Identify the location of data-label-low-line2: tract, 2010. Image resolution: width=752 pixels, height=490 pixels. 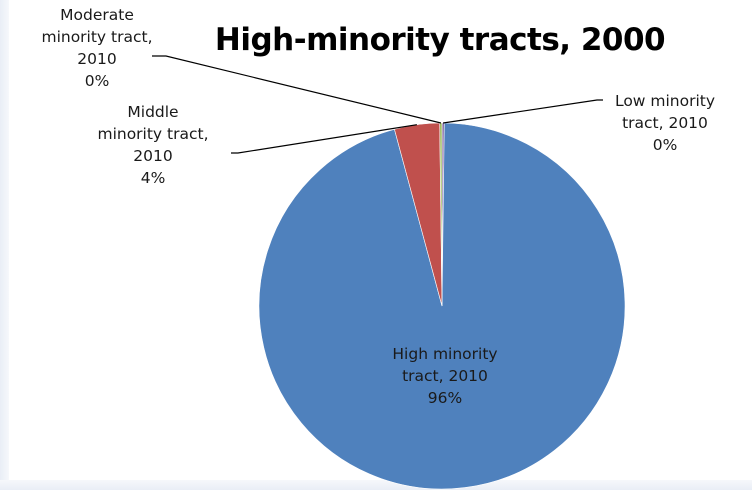
(665, 123).